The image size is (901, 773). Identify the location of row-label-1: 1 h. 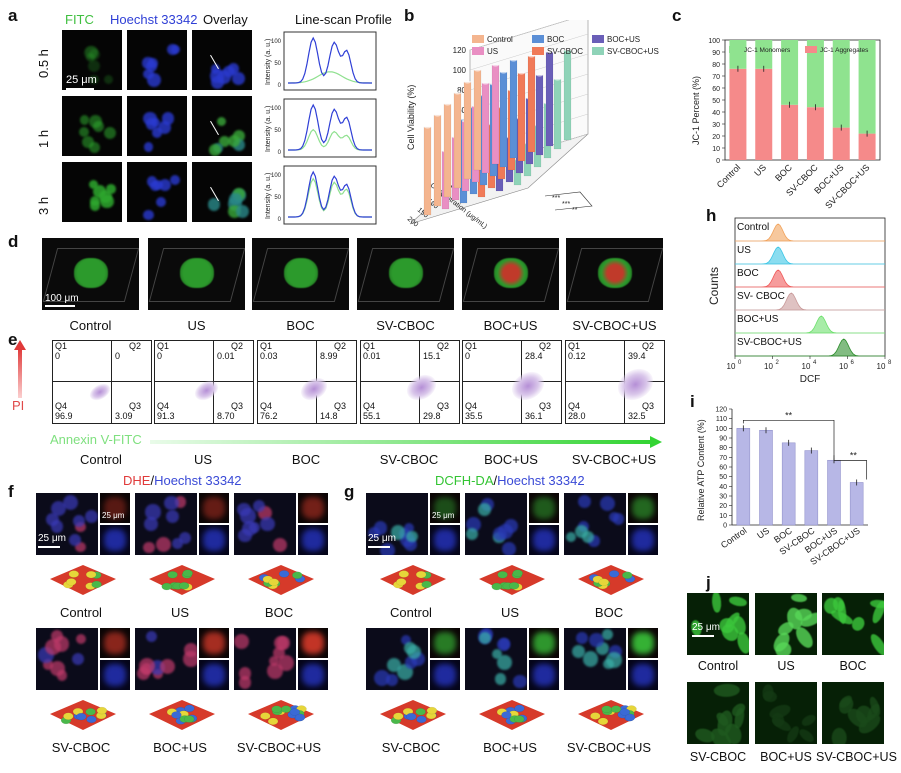
(43, 138).